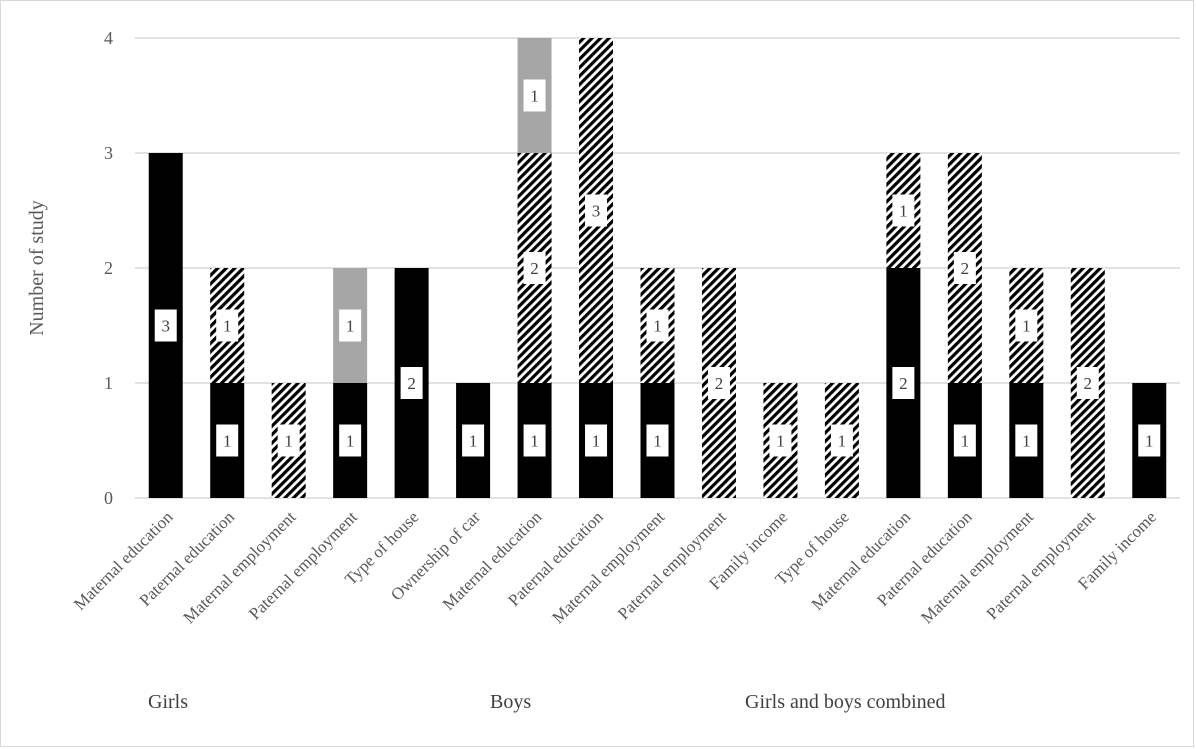  I want to click on y-tick-label: 4, so click(108, 38).